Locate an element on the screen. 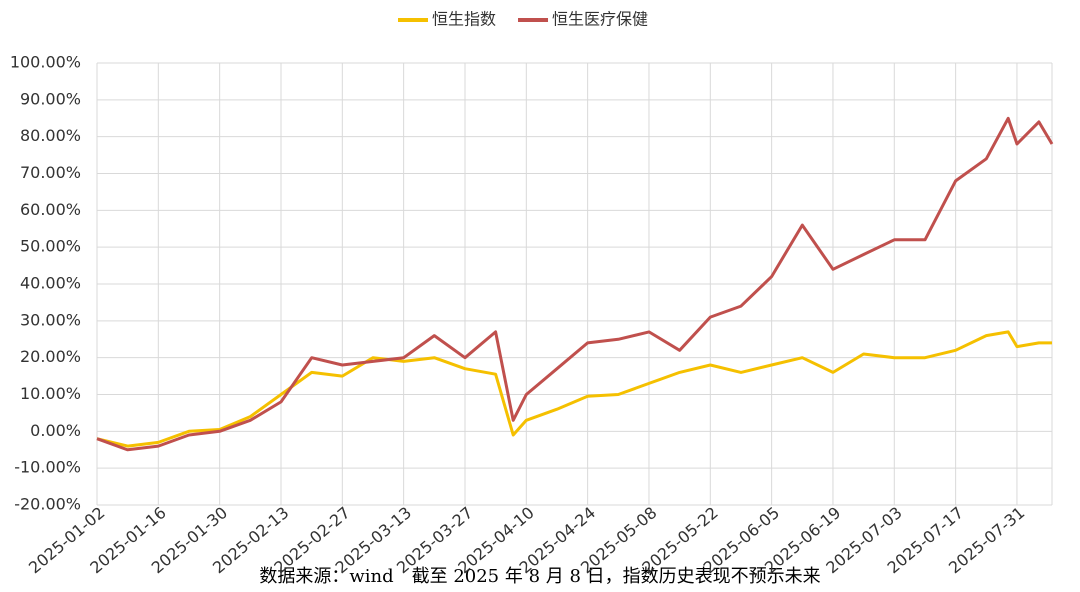  y-tick-label: 90.00% is located at coordinates (50, 98).